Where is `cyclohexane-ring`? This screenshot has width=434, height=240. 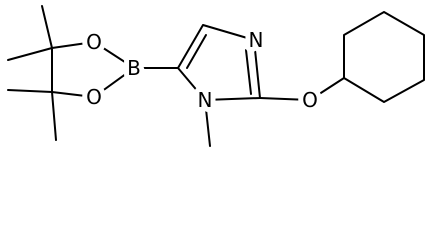 cyclohexane-ring is located at coordinates (384, 57).